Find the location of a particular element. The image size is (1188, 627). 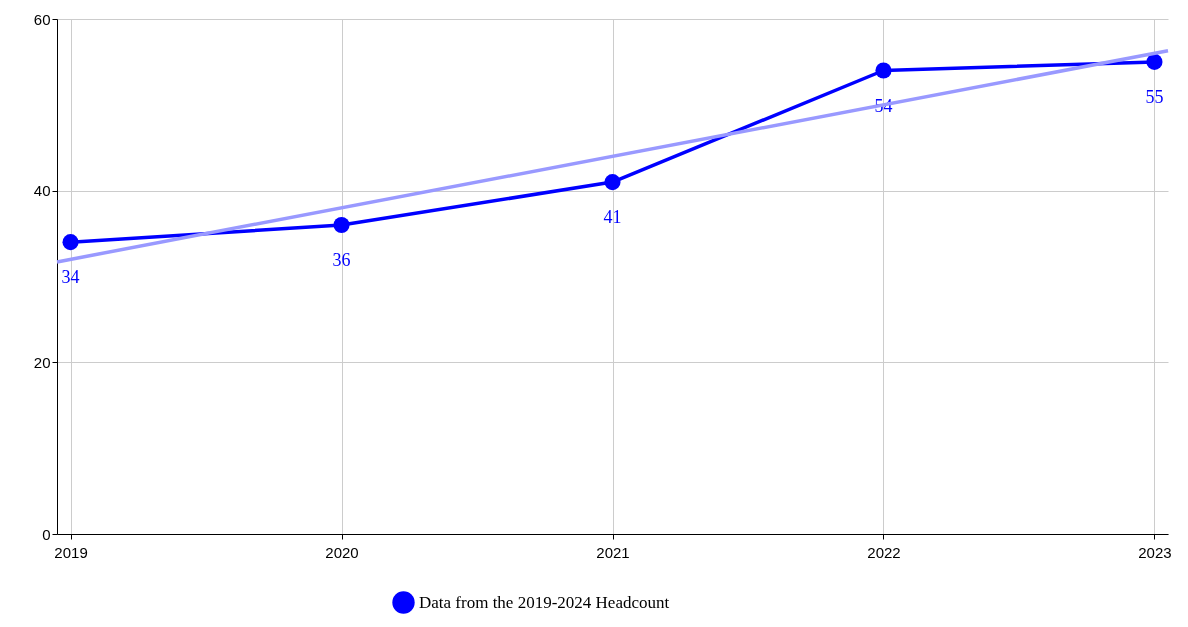

y-tick-label: 0 is located at coordinates (46, 534).